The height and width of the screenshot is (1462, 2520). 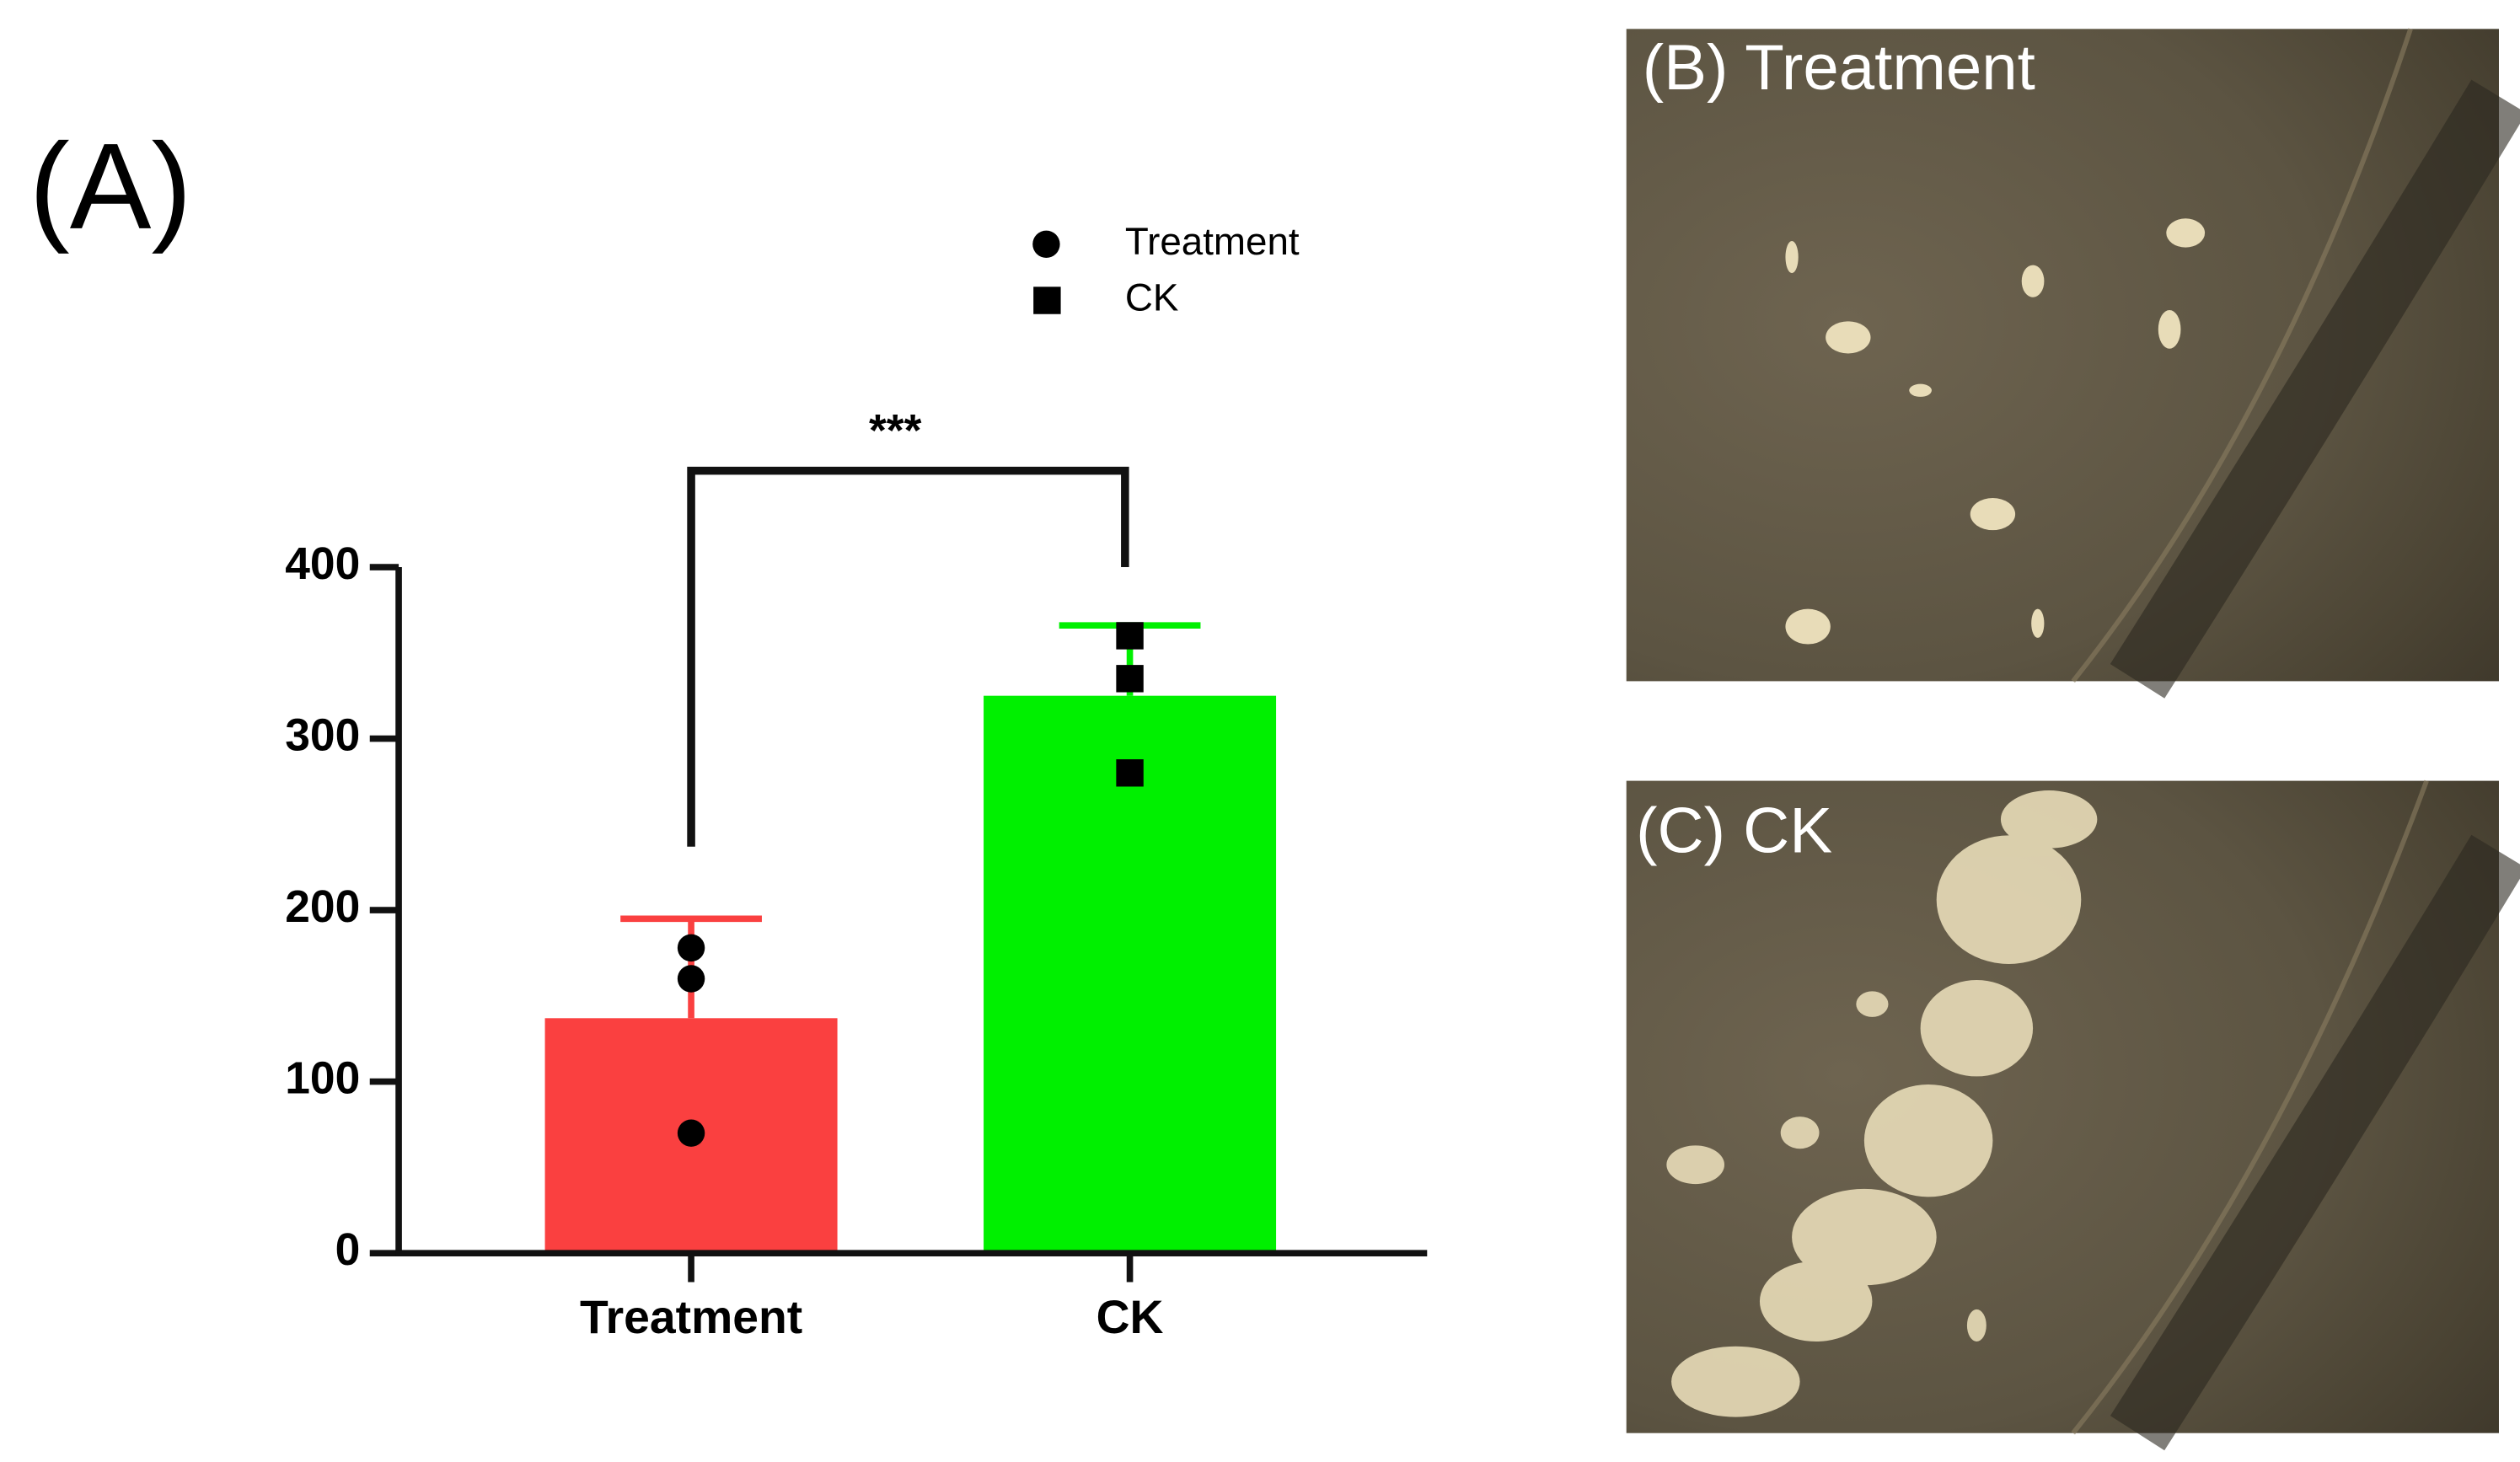 I want to click on x-tick-label: Treatment, so click(x=691, y=1317).